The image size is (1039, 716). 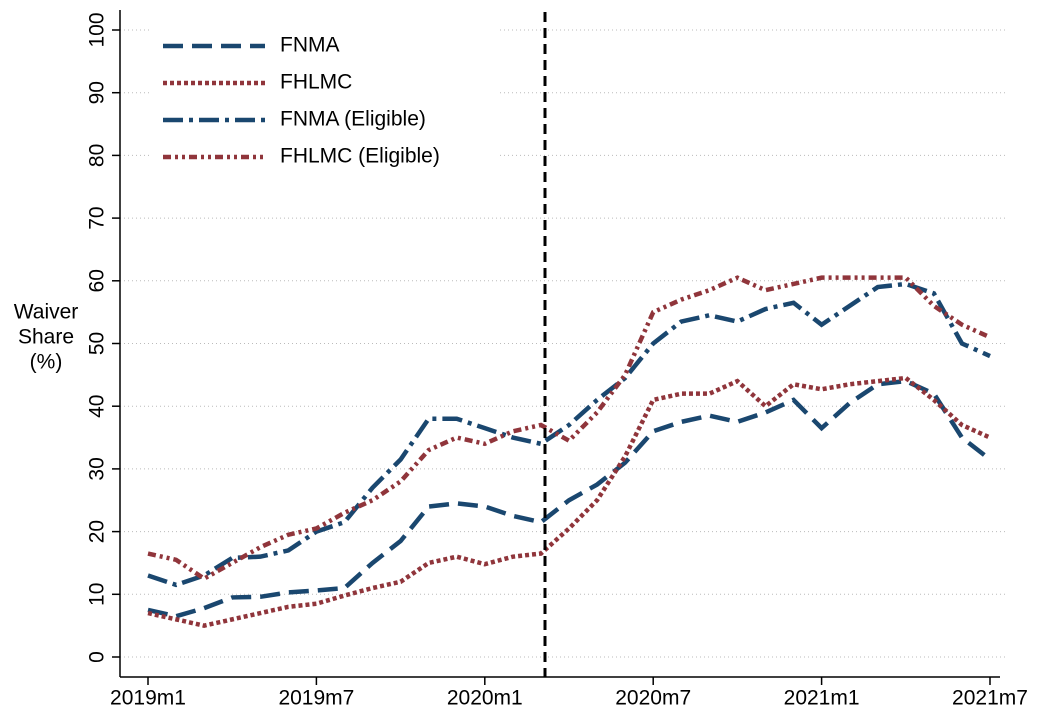 I want to click on y-tick-label: 20, so click(x=97, y=531).